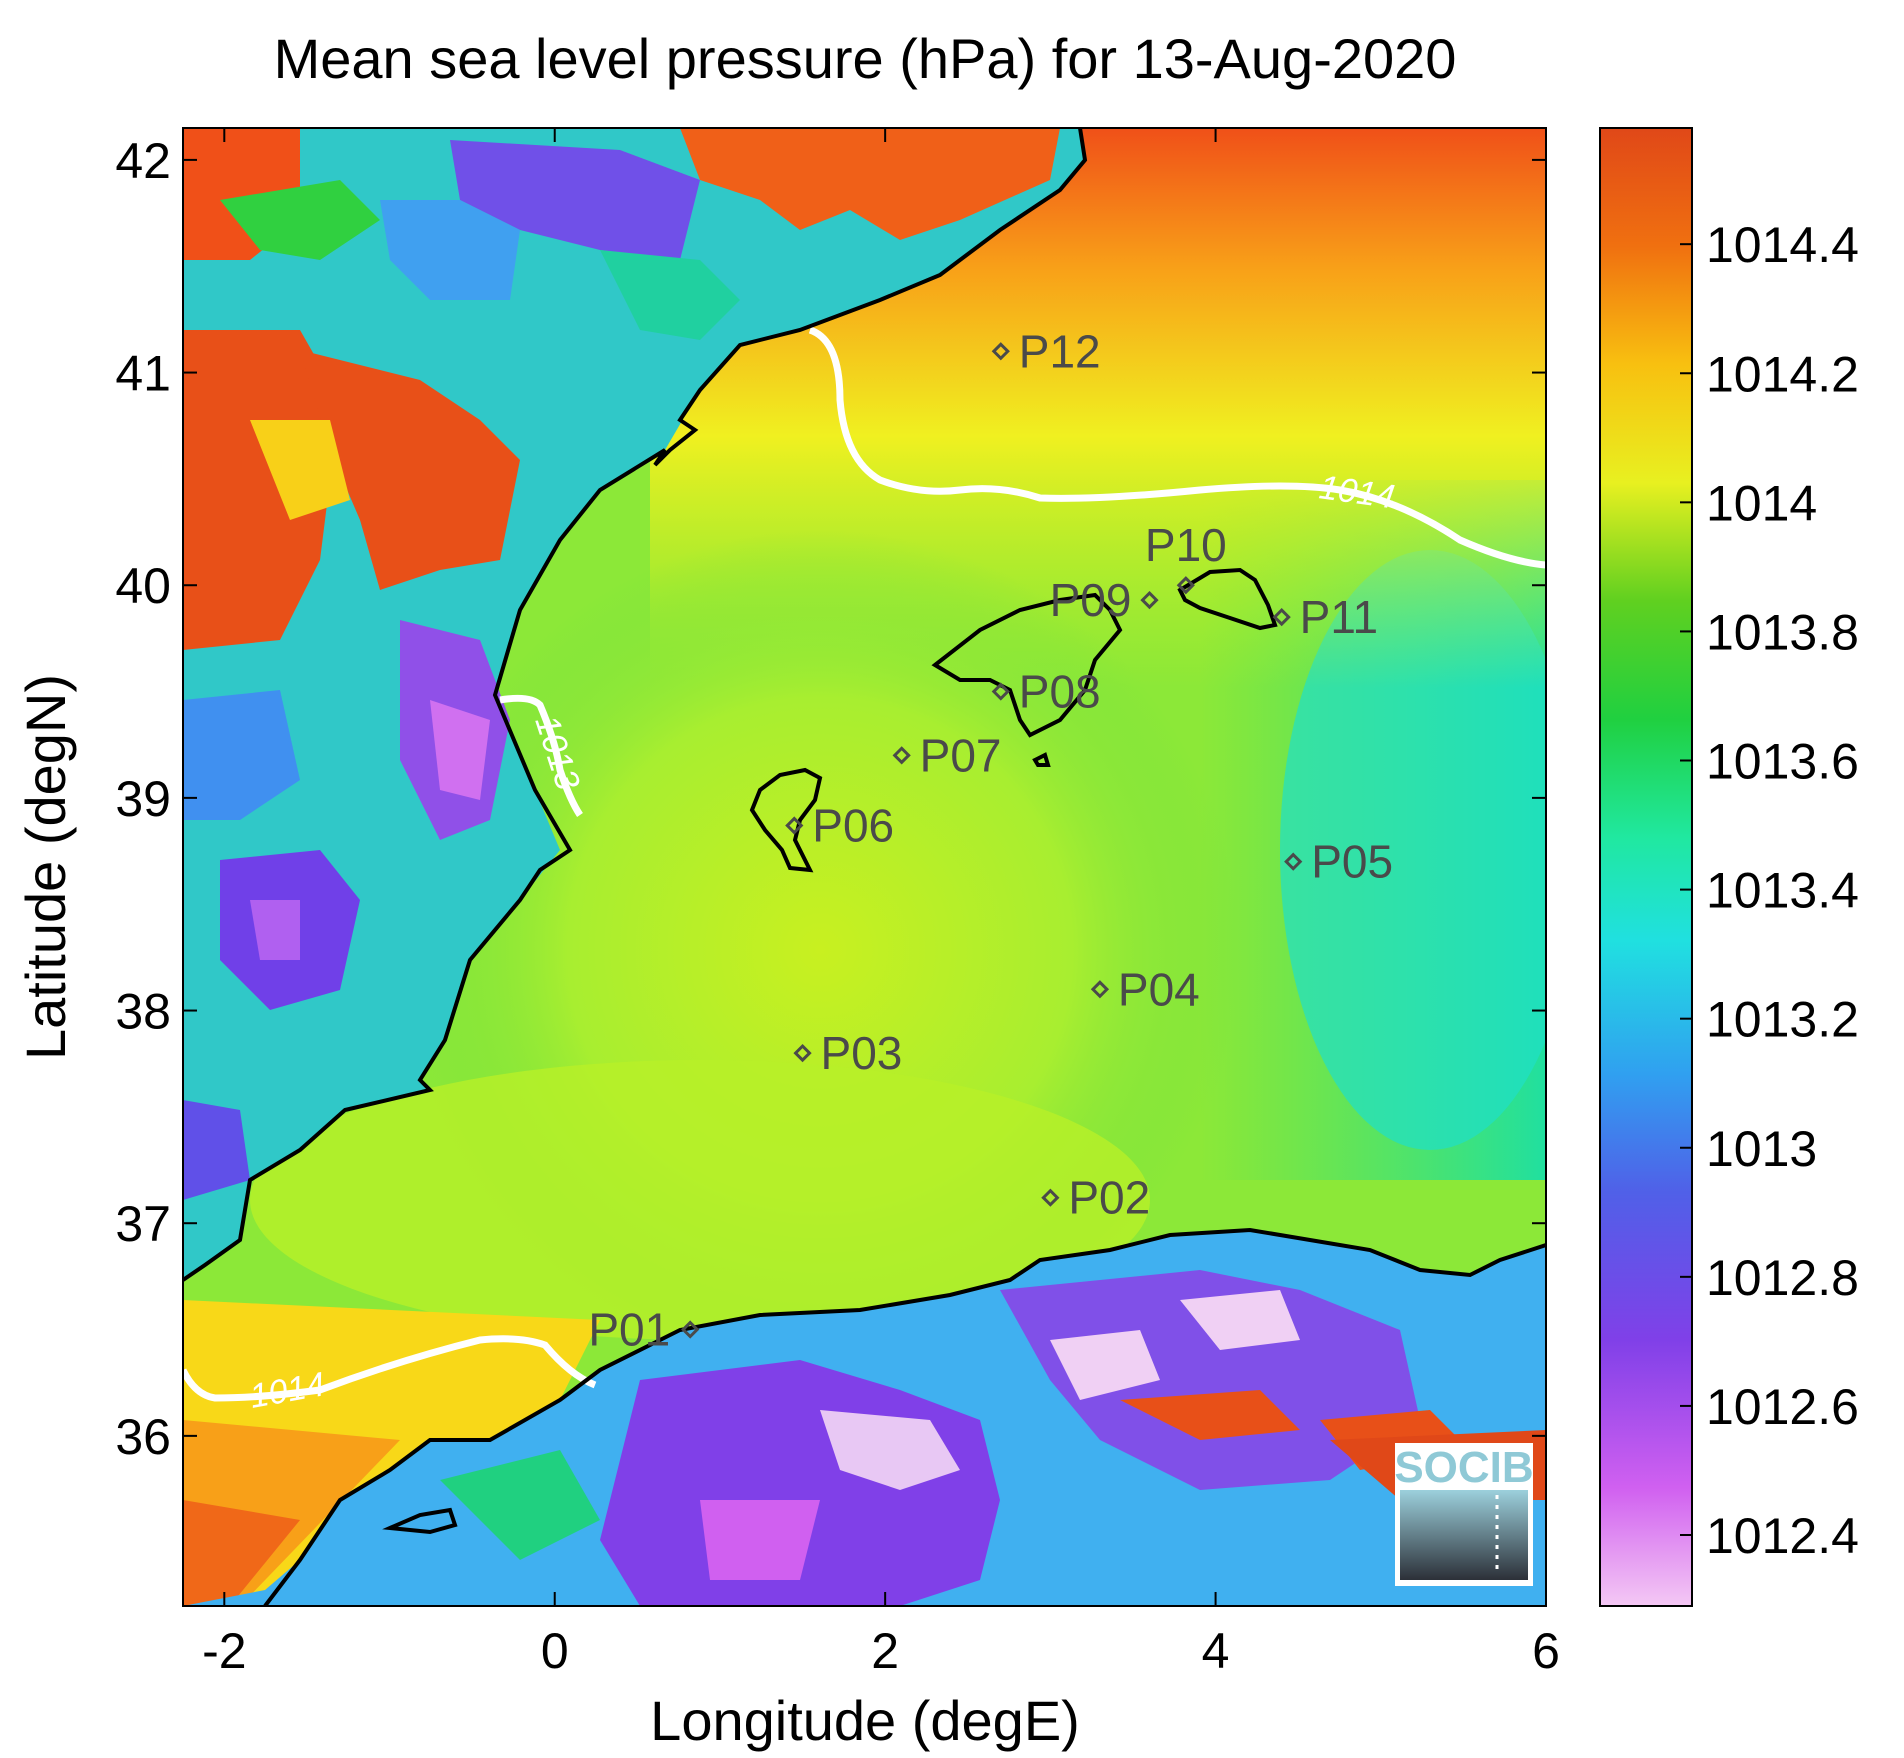  I want to click on x-tick-label: 4, so click(1216, 1651).